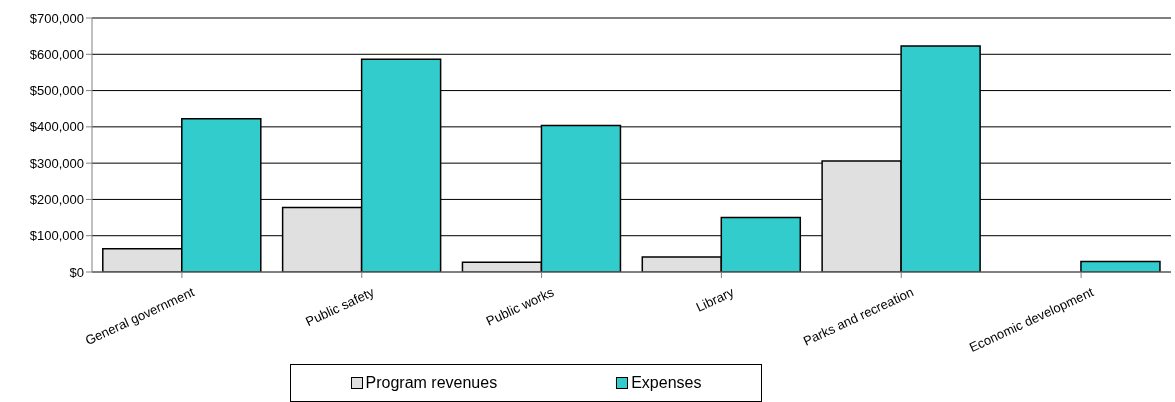  What do you see at coordinates (431, 383) in the screenshot?
I see `legend-label: Program revenues` at bounding box center [431, 383].